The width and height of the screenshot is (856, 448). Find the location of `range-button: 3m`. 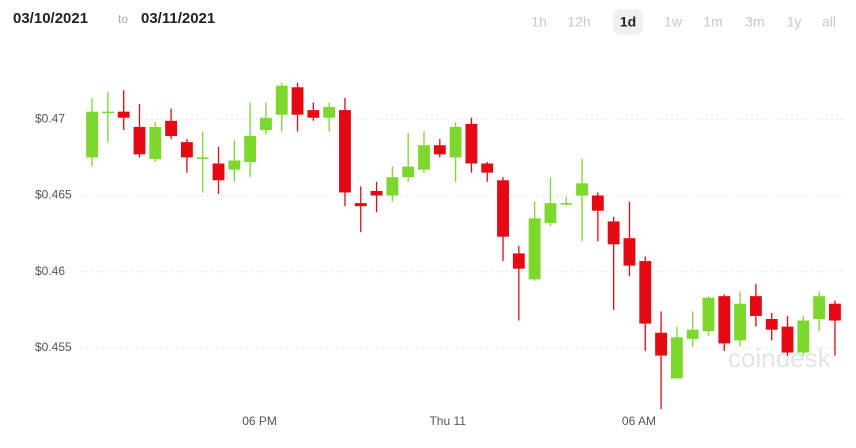

range-button: 3m is located at coordinates (754, 22).